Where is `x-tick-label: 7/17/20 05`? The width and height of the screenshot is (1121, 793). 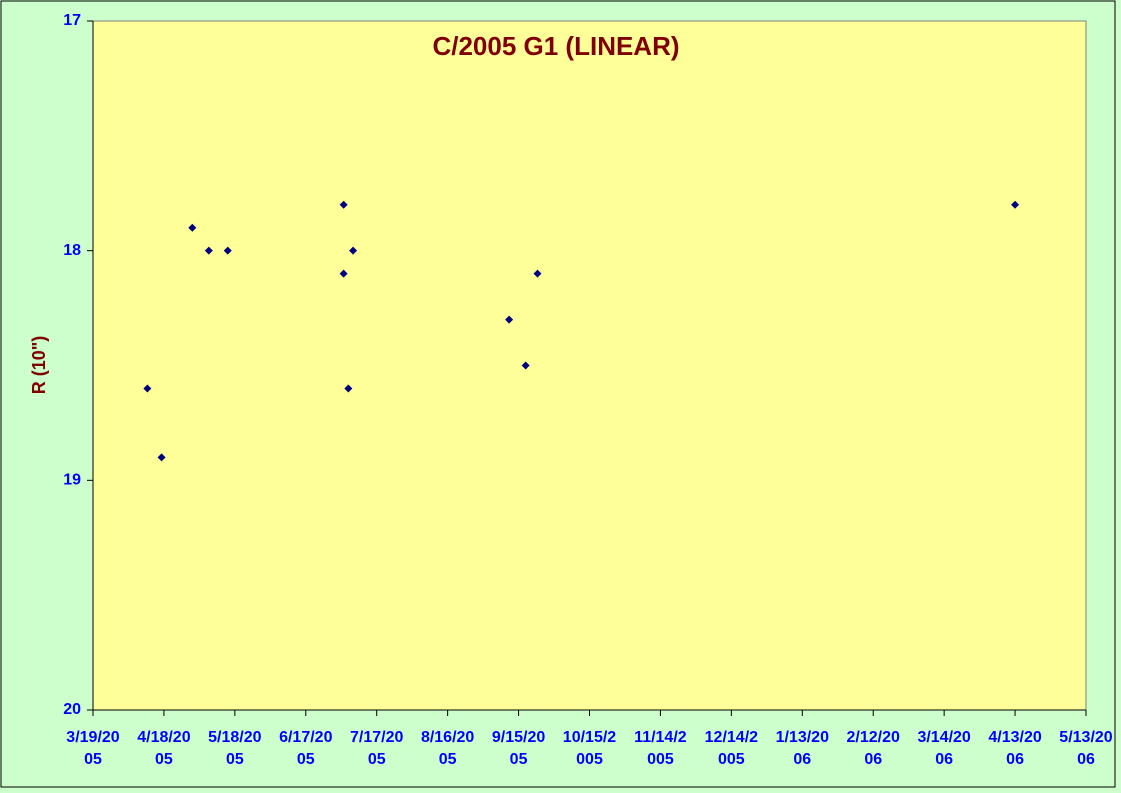
x-tick-label: 7/17/20 05 is located at coordinates (376, 748).